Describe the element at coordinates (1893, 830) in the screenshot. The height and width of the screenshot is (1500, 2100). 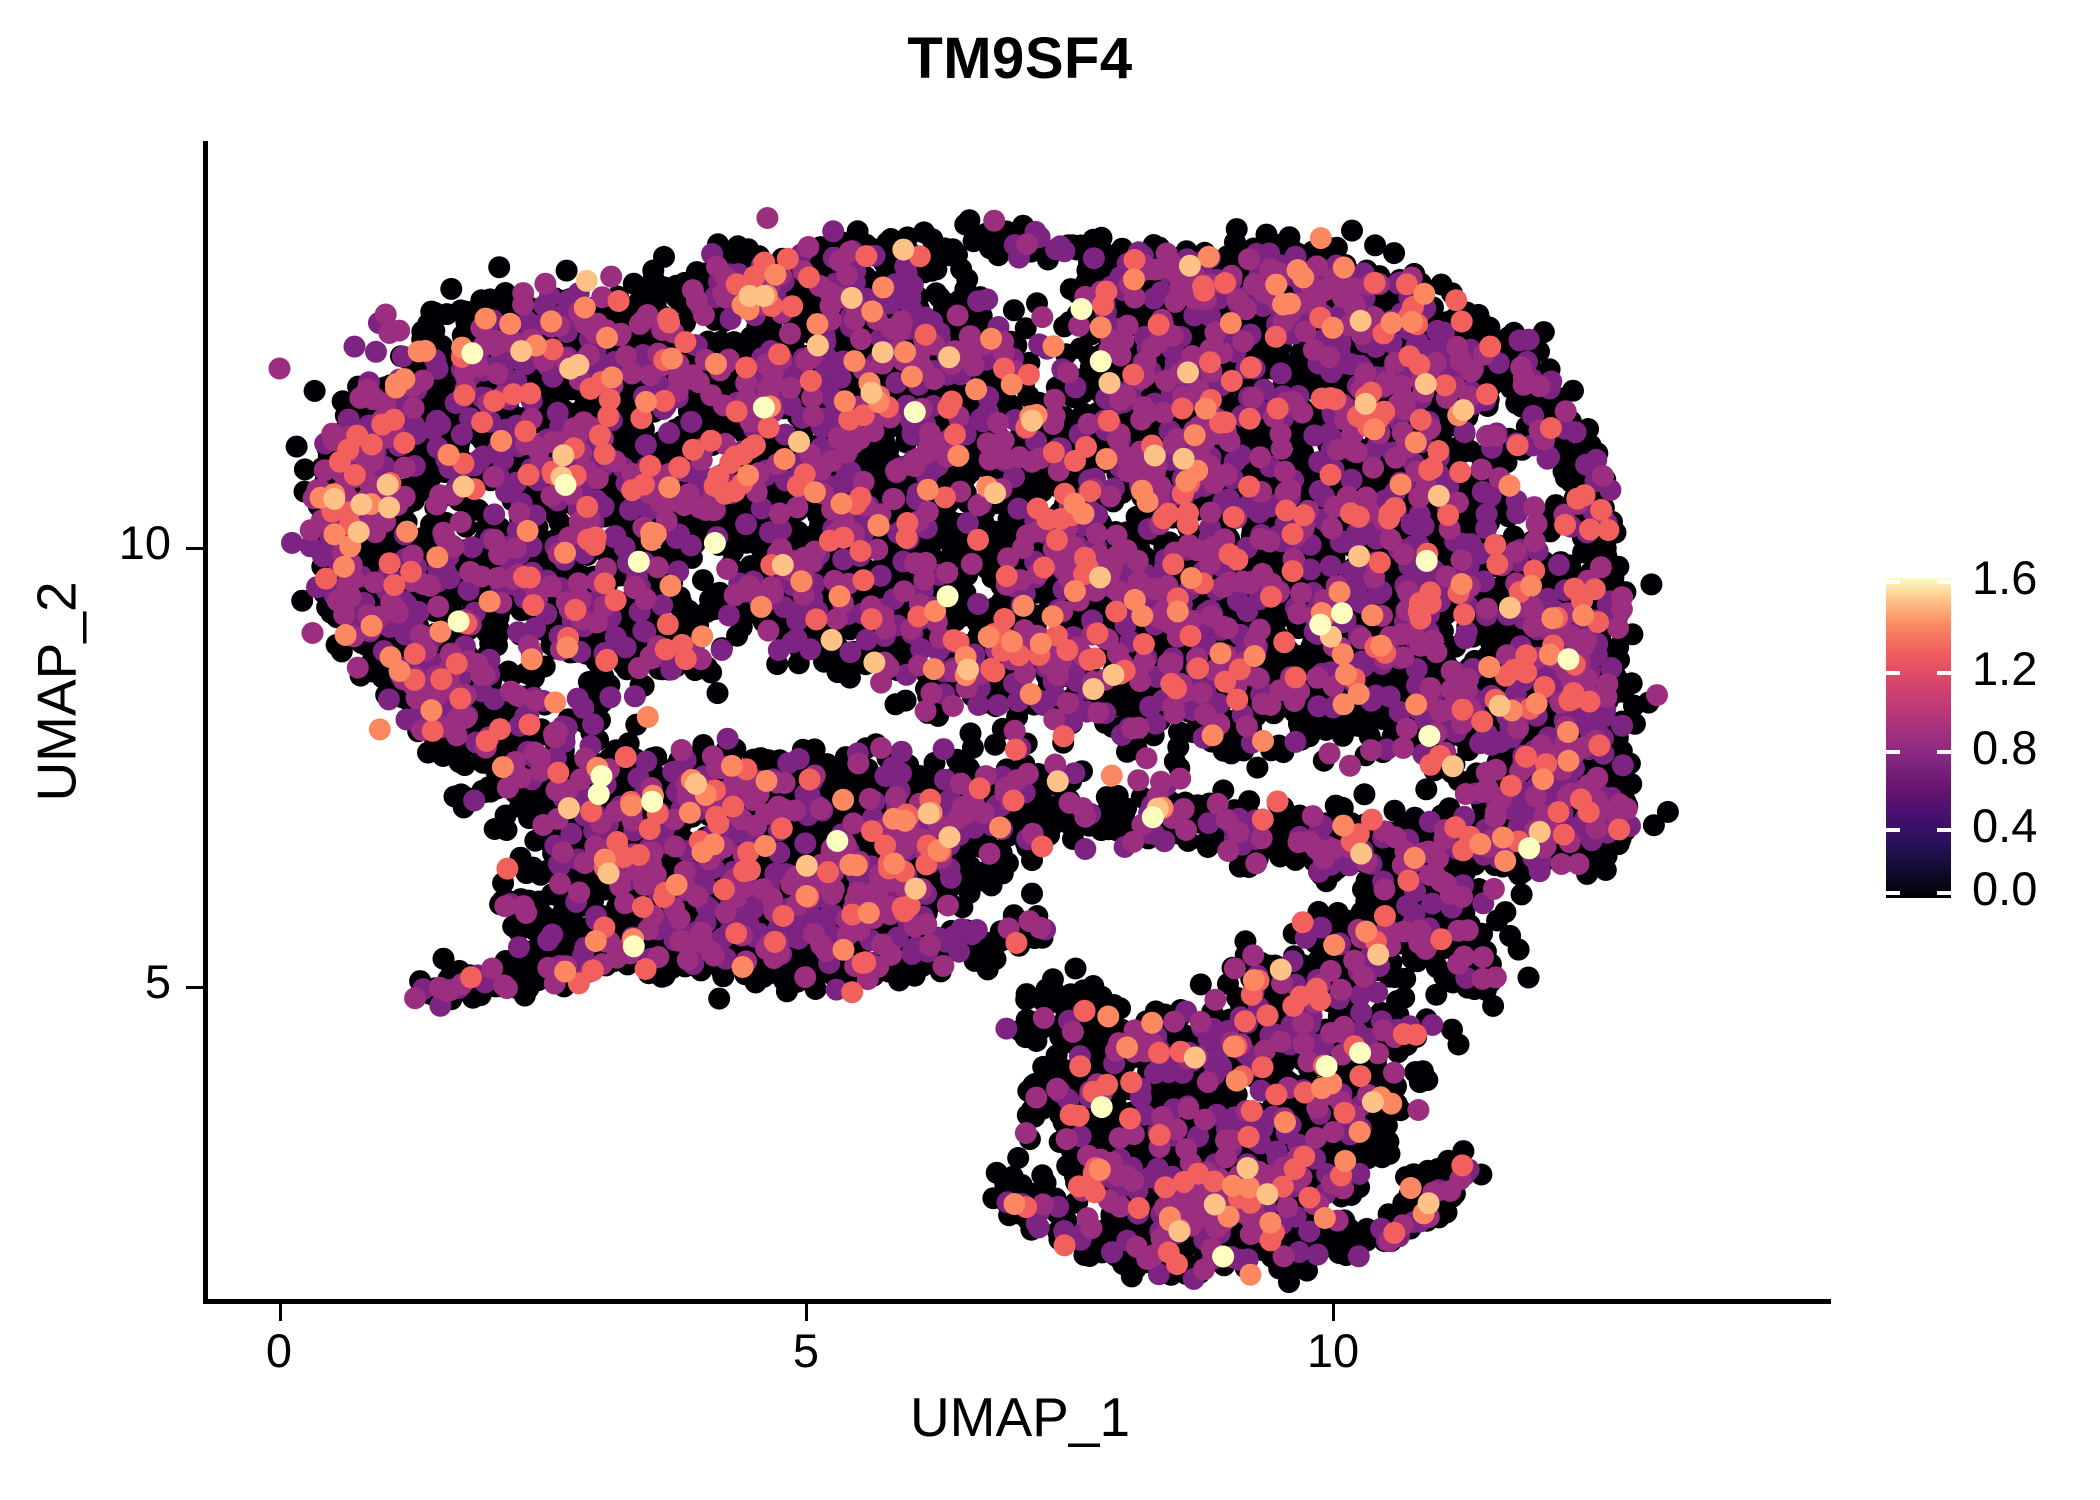
I see `colorbar-tick-0.4-left` at that location.